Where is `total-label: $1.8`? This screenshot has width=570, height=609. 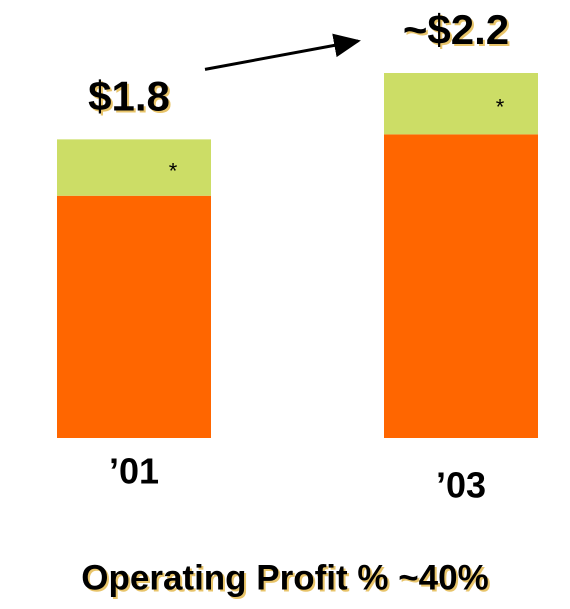 total-label: $1.8 is located at coordinates (129, 95).